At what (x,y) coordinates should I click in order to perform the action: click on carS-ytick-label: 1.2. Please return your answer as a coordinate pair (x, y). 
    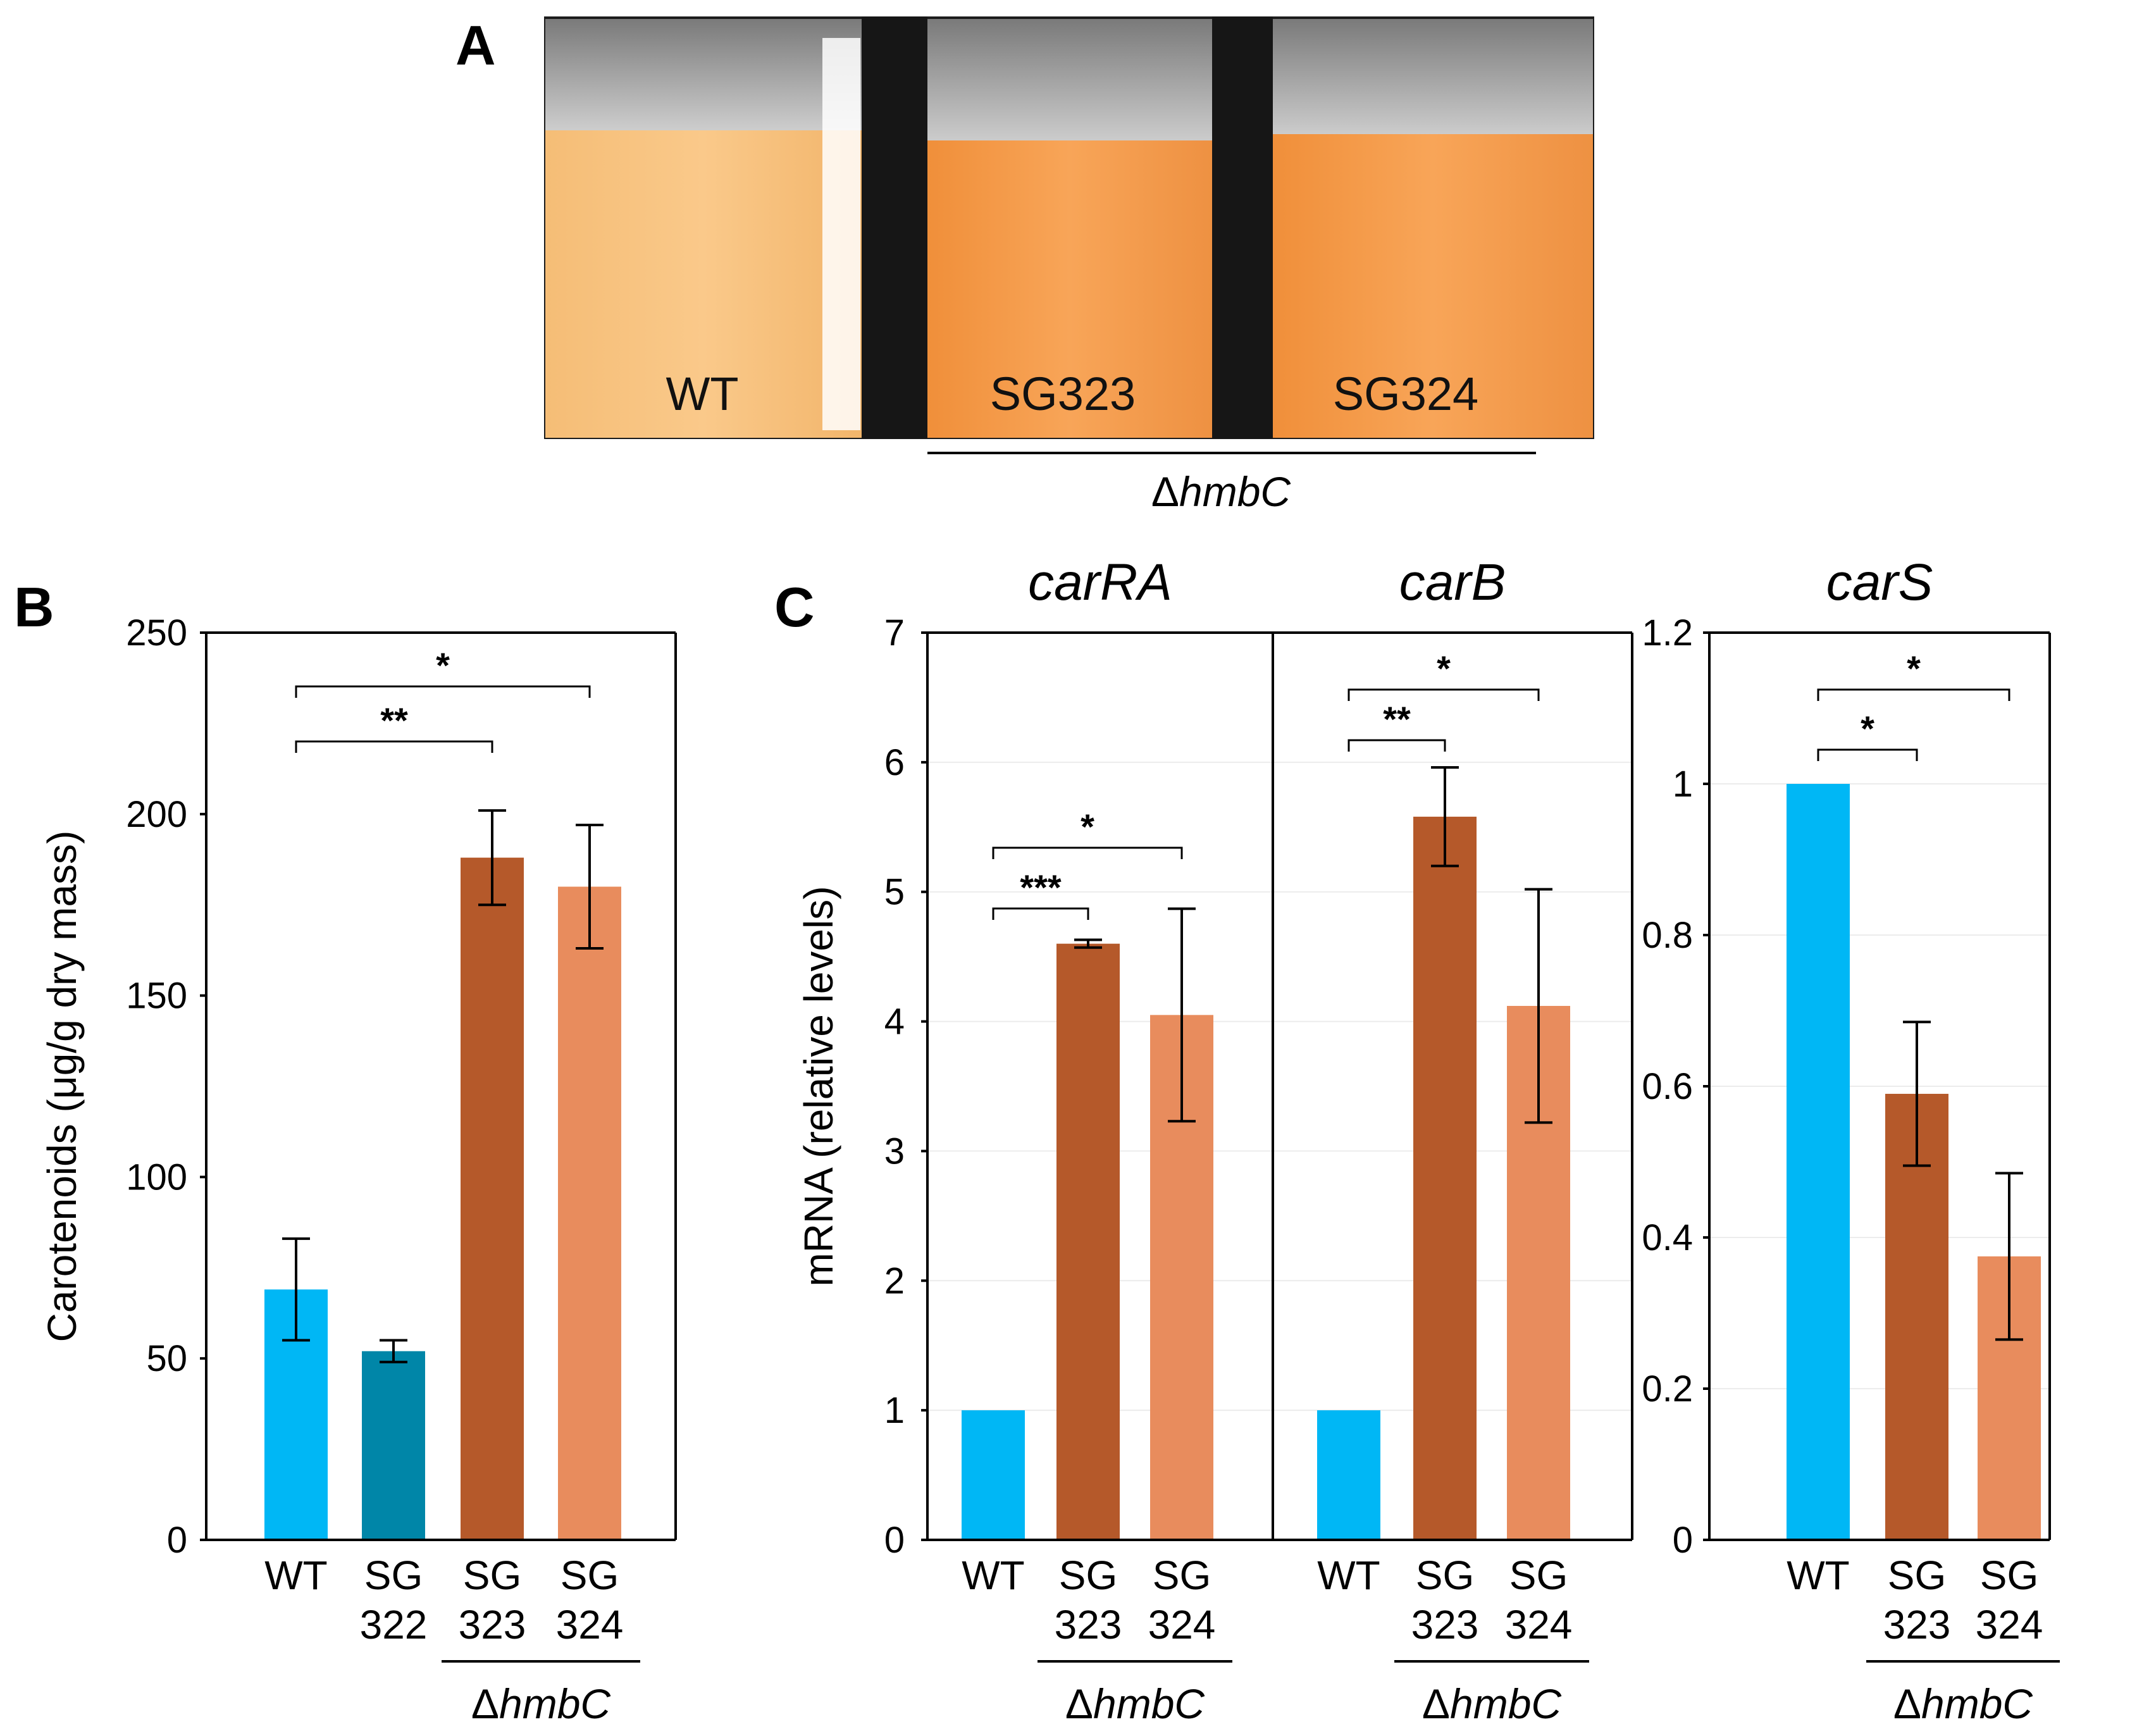
    Looking at the image, I should click on (1667, 633).